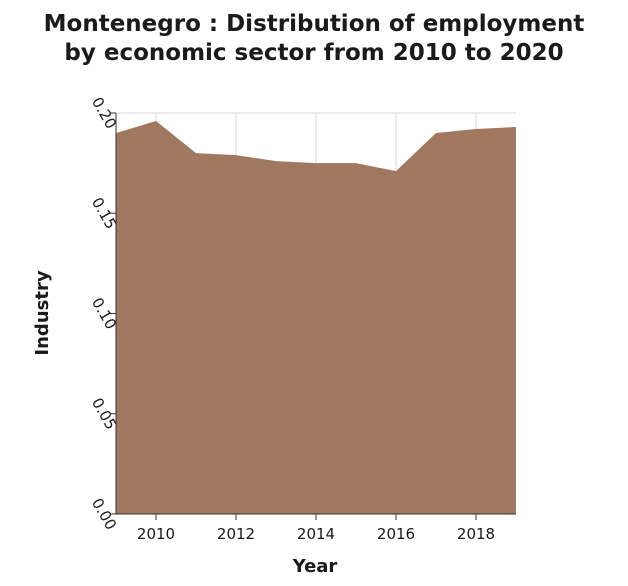  I want to click on x-tick-label-2: 2014, so click(316, 534).